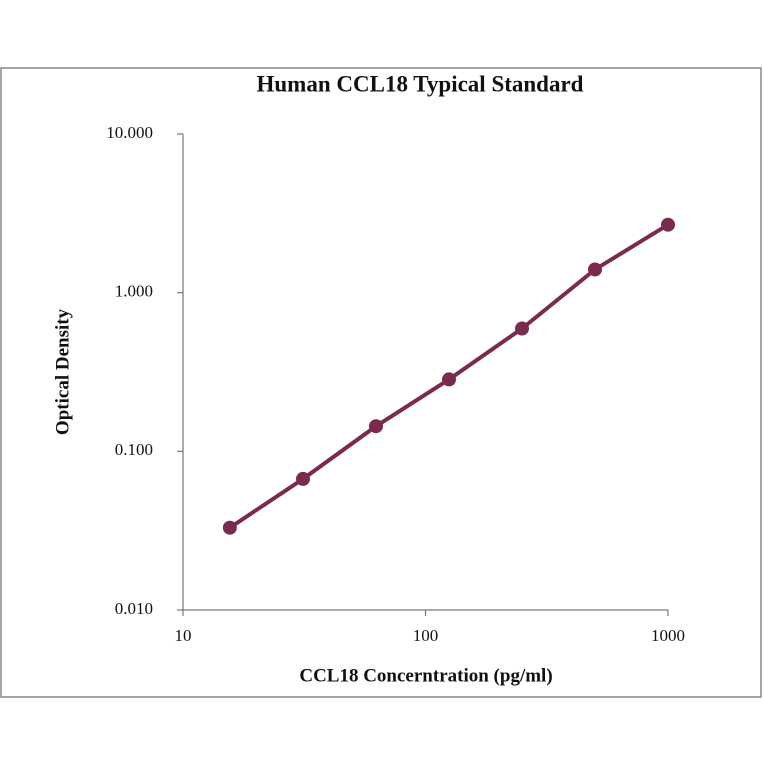 This screenshot has width=764, height=764. What do you see at coordinates (668, 635) in the screenshot?
I see `x-tick-label: 1000` at bounding box center [668, 635].